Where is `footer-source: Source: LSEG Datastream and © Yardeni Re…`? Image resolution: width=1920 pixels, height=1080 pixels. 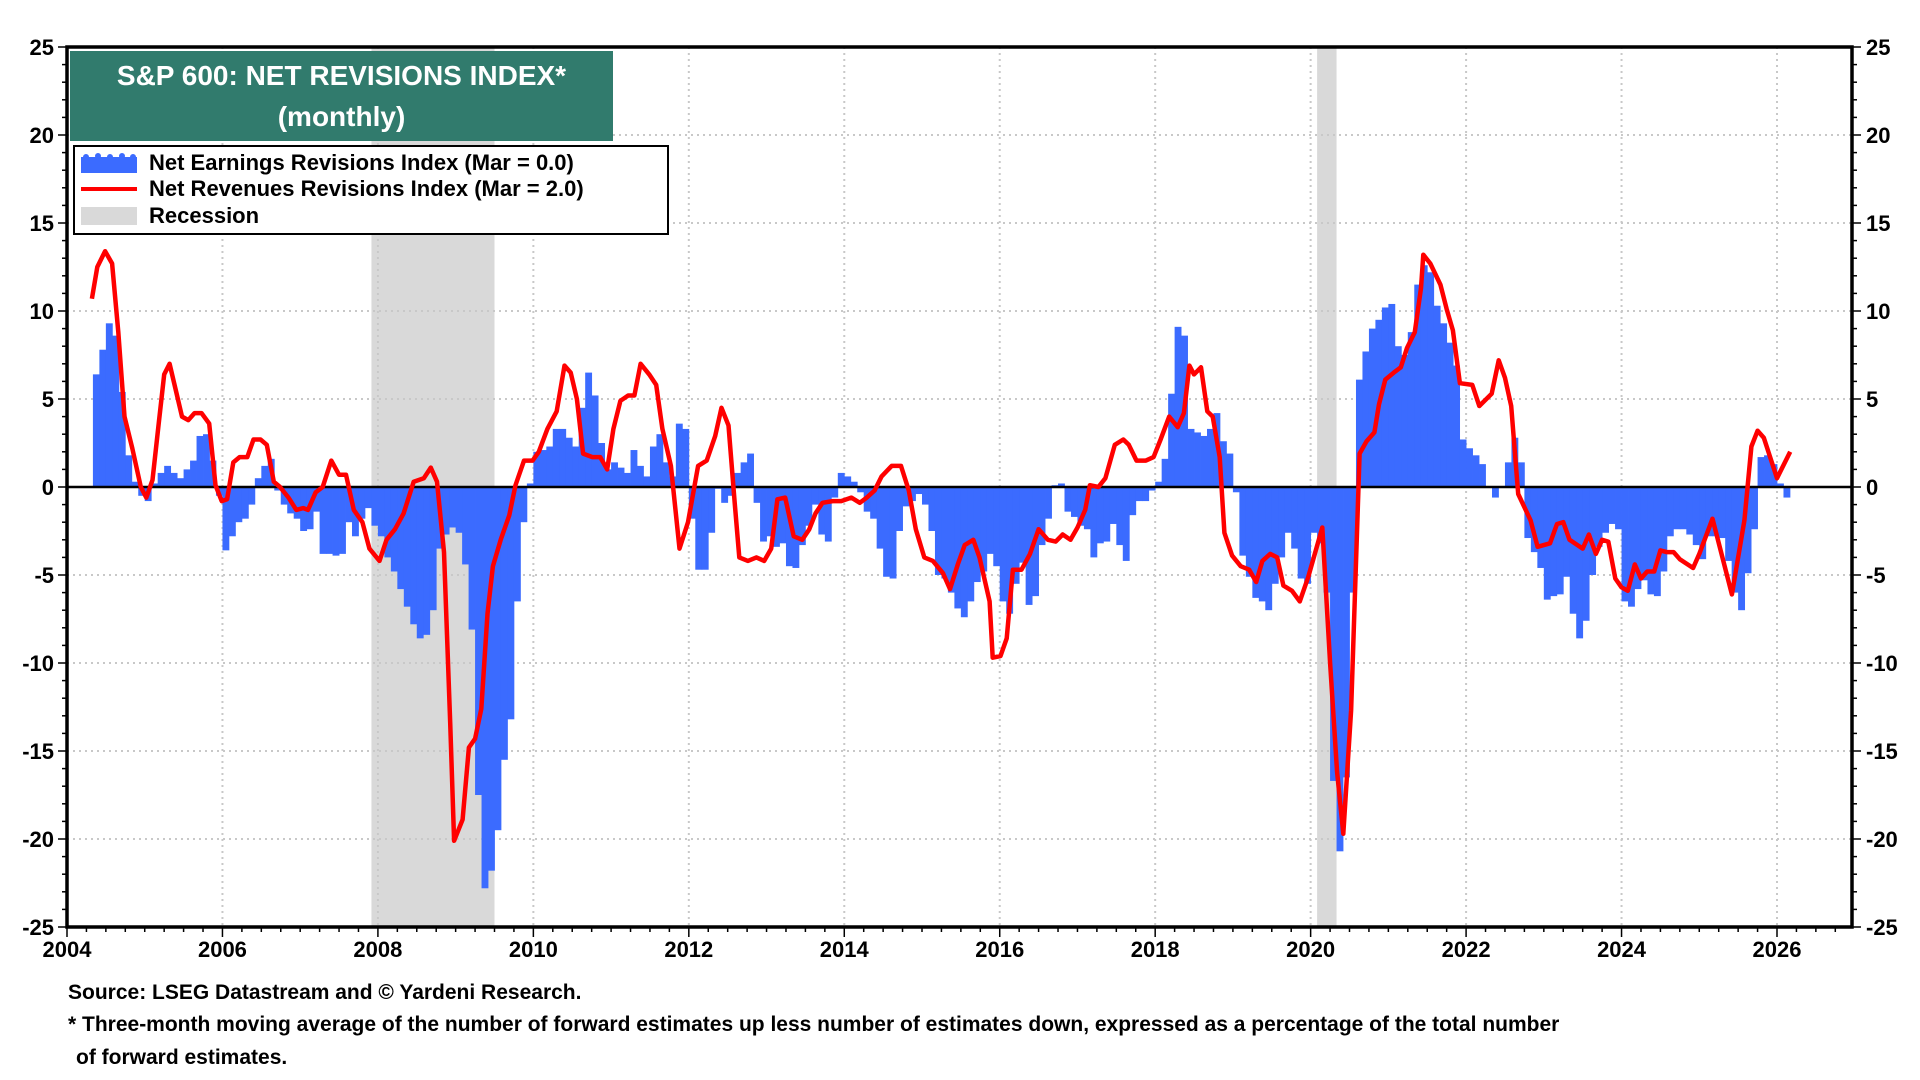 footer-source: Source: LSEG Datastream and © Yardeni Re… is located at coordinates (325, 992).